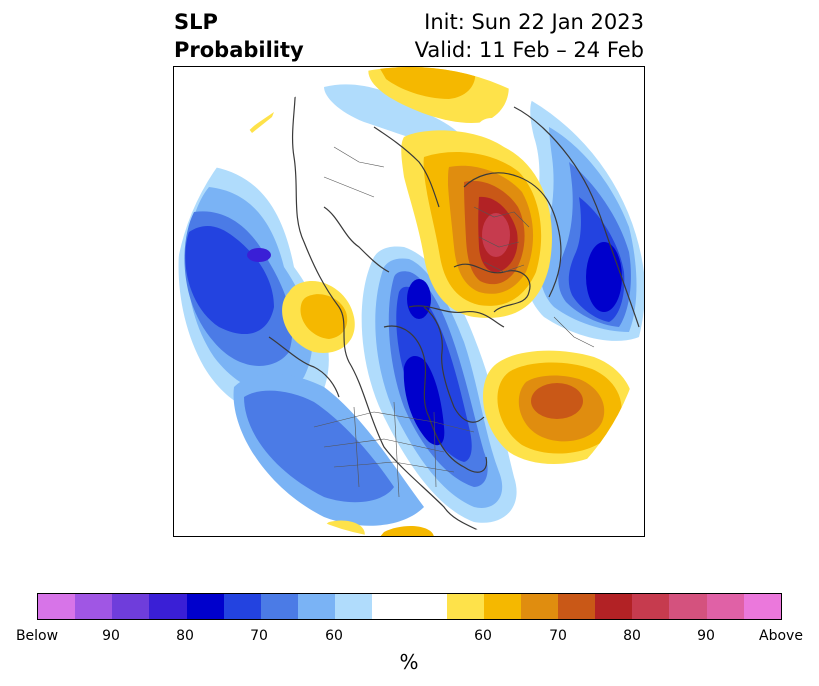 The width and height of the screenshot is (819, 686). Describe the element at coordinates (196, 22) in the screenshot. I see `title-line1: SLP` at that location.